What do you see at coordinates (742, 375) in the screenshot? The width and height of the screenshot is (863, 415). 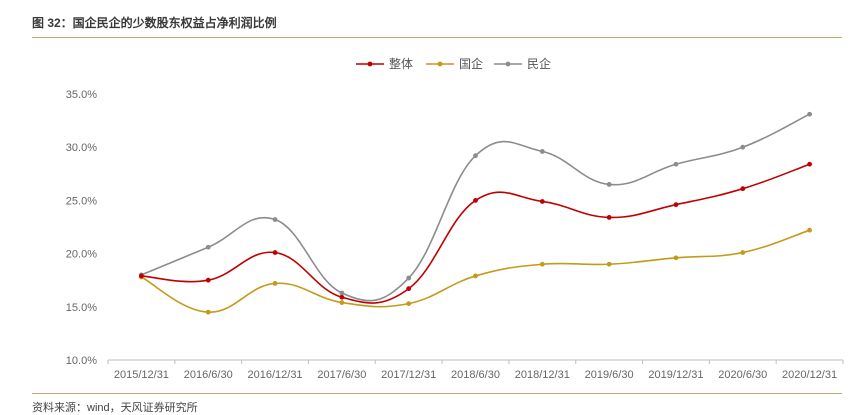 I see `x-tick-label: 2020/6/30` at bounding box center [742, 375].